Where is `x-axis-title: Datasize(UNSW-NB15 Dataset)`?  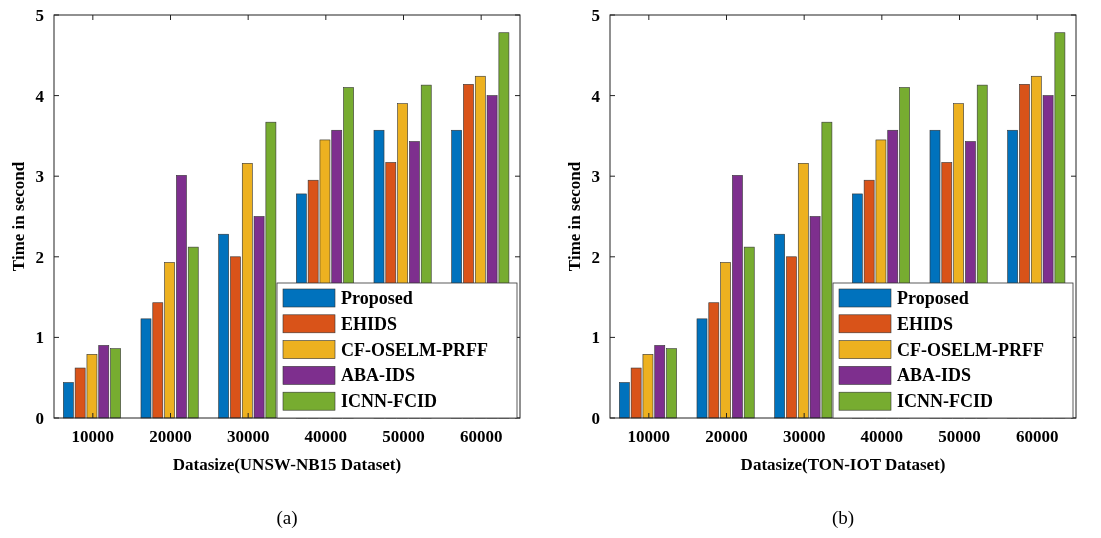 x-axis-title: Datasize(UNSW-NB15 Dataset) is located at coordinates (287, 464).